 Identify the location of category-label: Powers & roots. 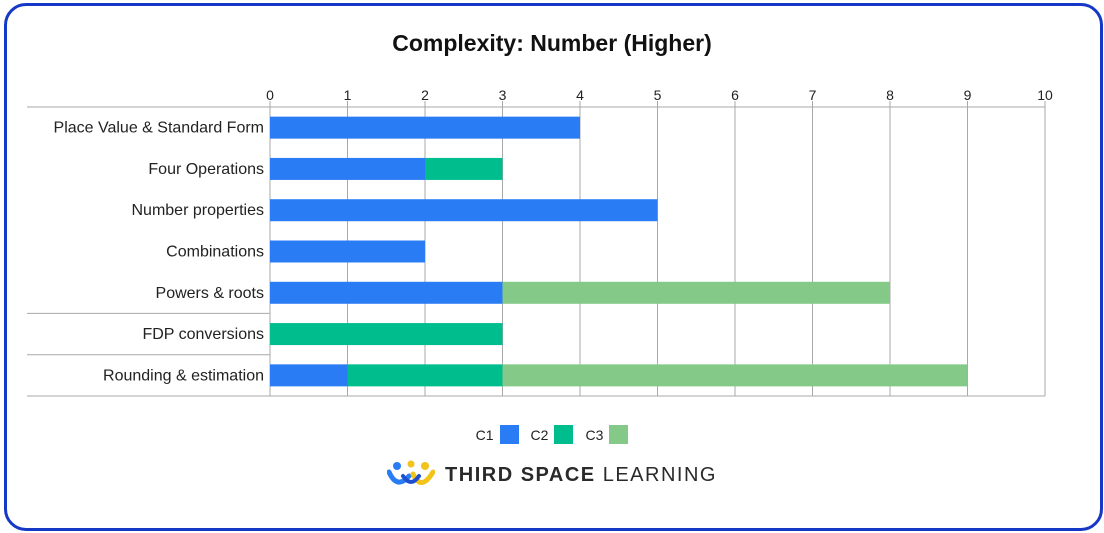
(210, 293).